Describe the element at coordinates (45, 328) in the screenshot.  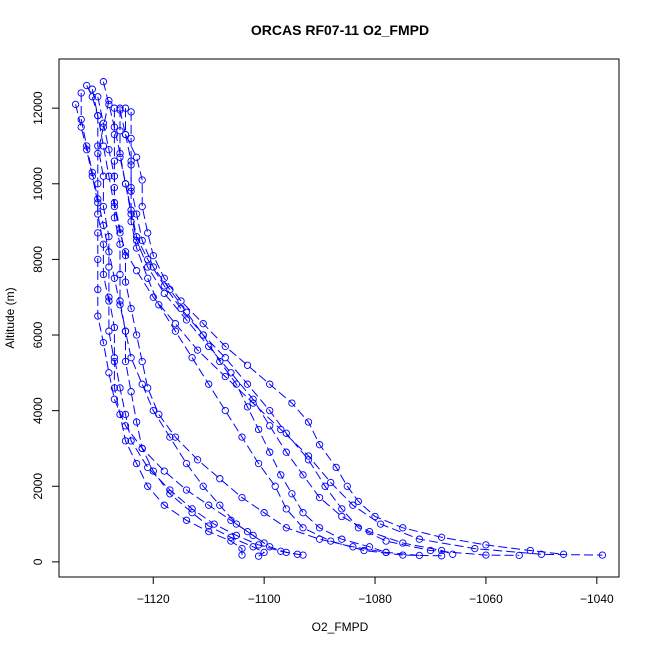
I see `y-axis: 0 2000 4000 6000 8000 10000 12000` at that location.